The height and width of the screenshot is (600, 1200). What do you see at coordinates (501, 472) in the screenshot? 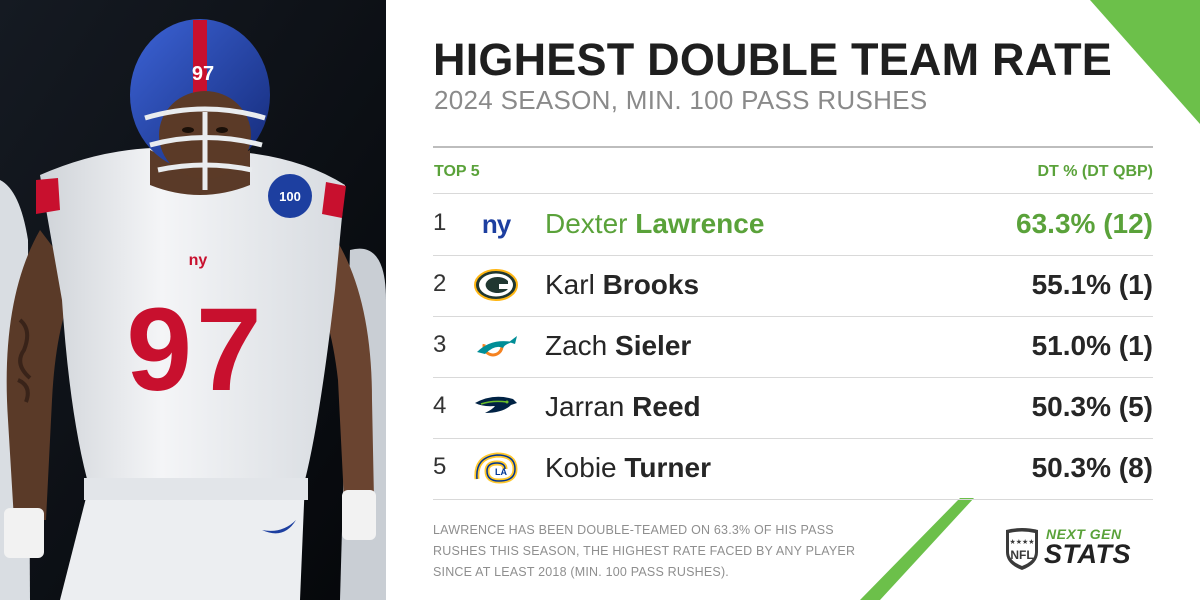
I see `svg-text: LA` at bounding box center [501, 472].